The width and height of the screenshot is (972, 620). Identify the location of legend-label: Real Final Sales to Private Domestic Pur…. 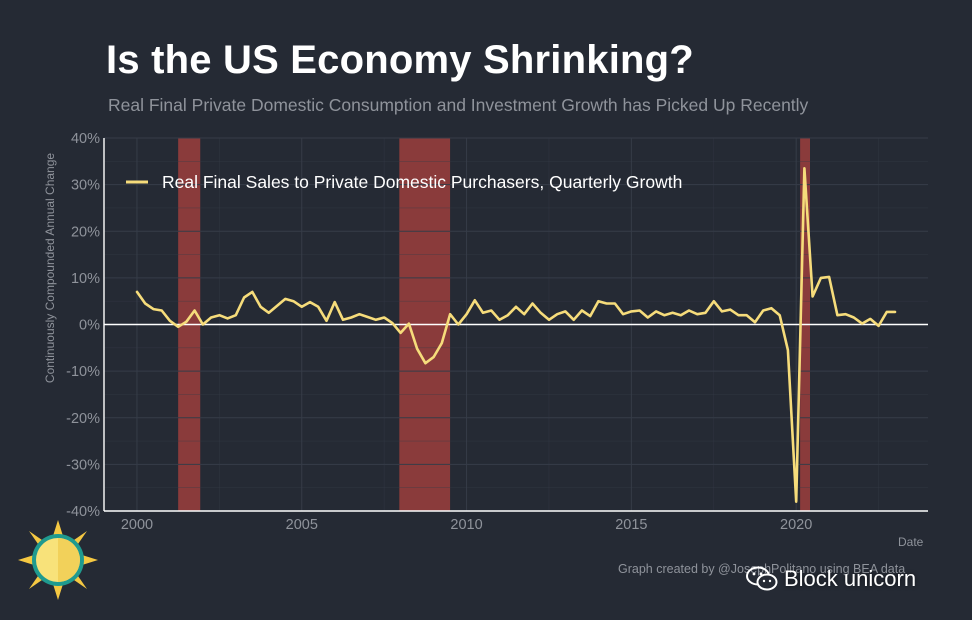
(422, 182).